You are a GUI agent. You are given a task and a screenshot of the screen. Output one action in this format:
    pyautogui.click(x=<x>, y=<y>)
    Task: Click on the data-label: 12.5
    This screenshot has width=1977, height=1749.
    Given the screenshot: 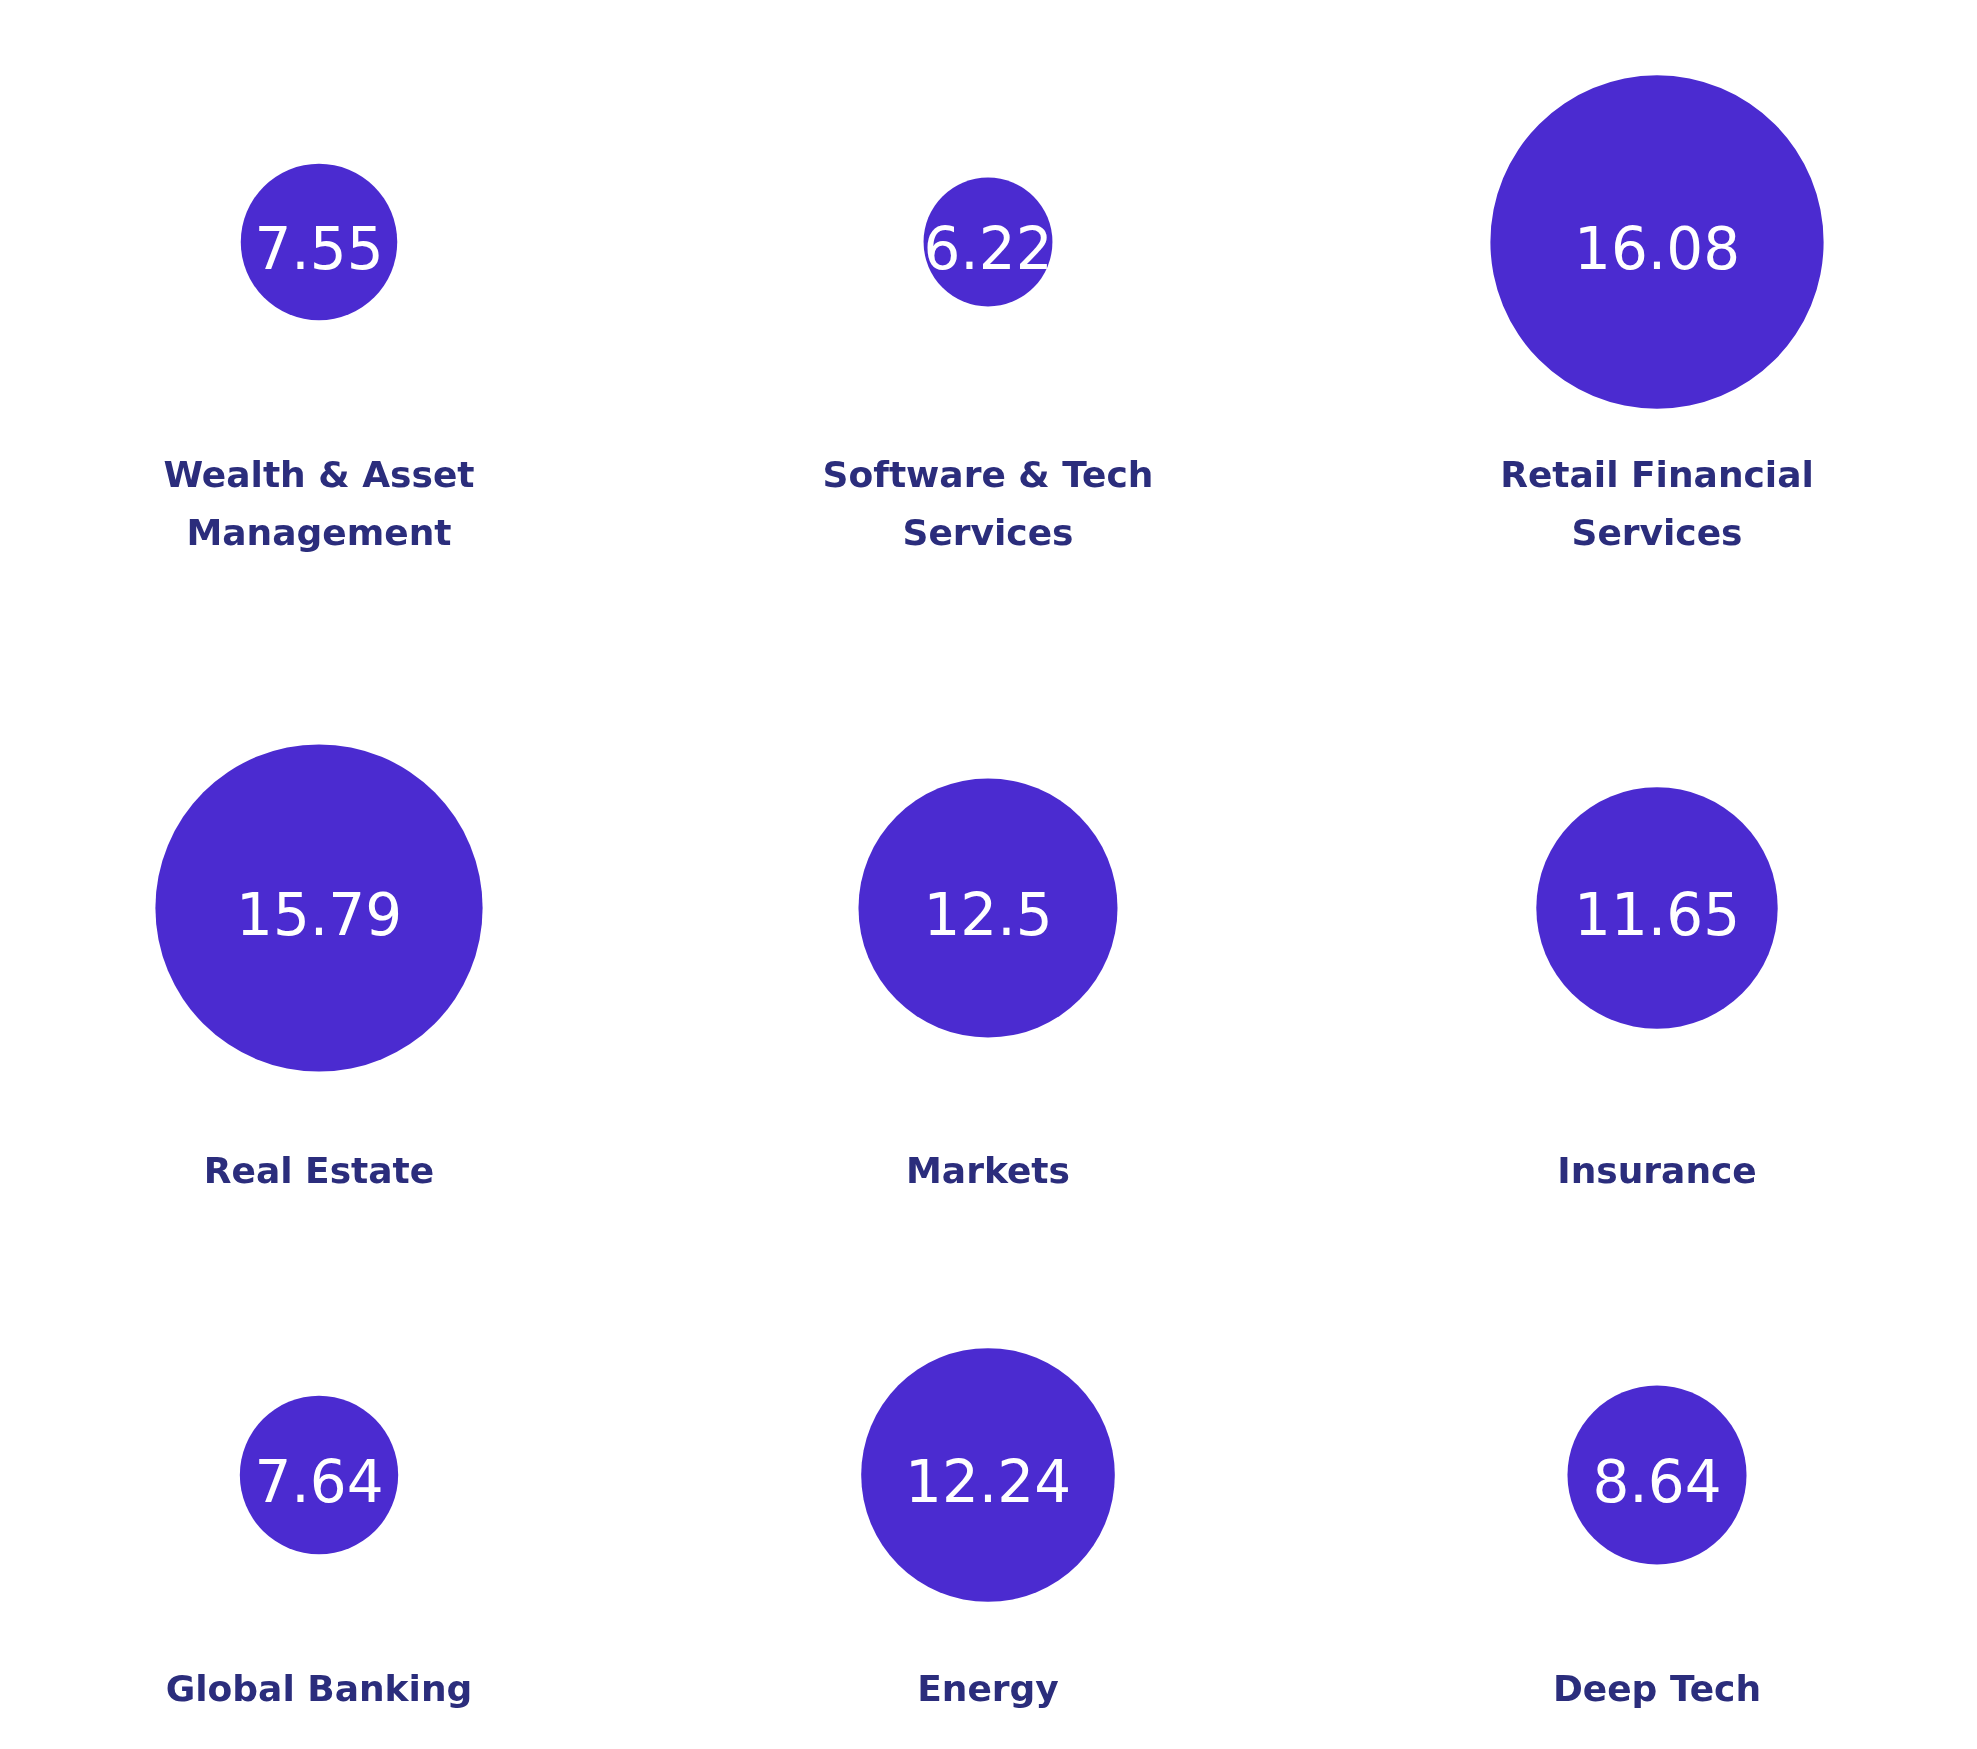 What is the action you would take?
    pyautogui.click(x=988, y=915)
    